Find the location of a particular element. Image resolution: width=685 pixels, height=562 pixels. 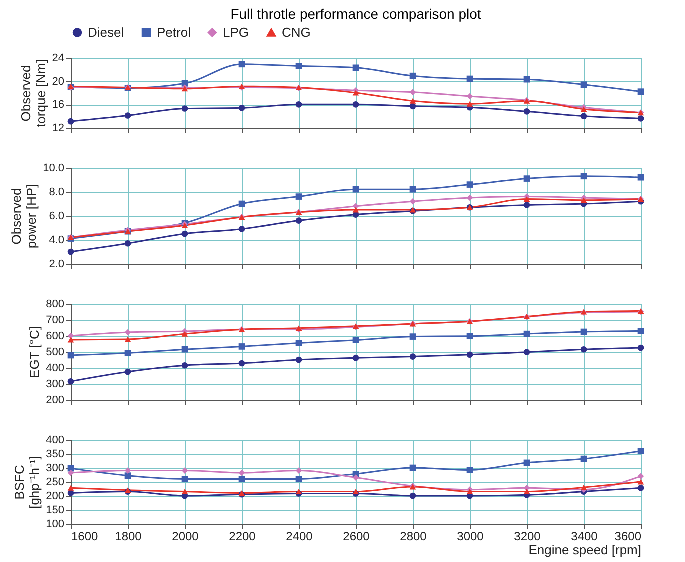

x-tick-label: 2800 is located at coordinates (414, 537).